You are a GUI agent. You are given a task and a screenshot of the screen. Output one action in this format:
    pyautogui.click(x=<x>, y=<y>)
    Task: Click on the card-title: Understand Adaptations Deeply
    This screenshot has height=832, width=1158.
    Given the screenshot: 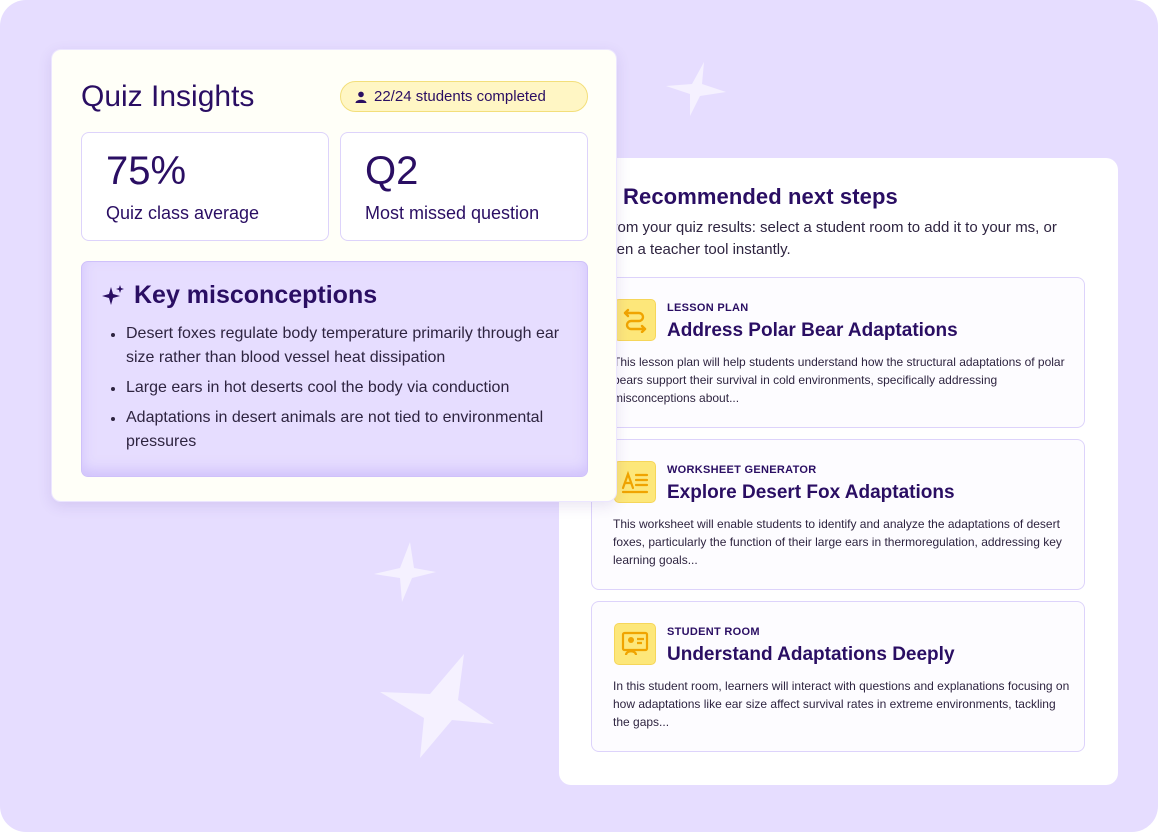 What is the action you would take?
    pyautogui.click(x=811, y=654)
    